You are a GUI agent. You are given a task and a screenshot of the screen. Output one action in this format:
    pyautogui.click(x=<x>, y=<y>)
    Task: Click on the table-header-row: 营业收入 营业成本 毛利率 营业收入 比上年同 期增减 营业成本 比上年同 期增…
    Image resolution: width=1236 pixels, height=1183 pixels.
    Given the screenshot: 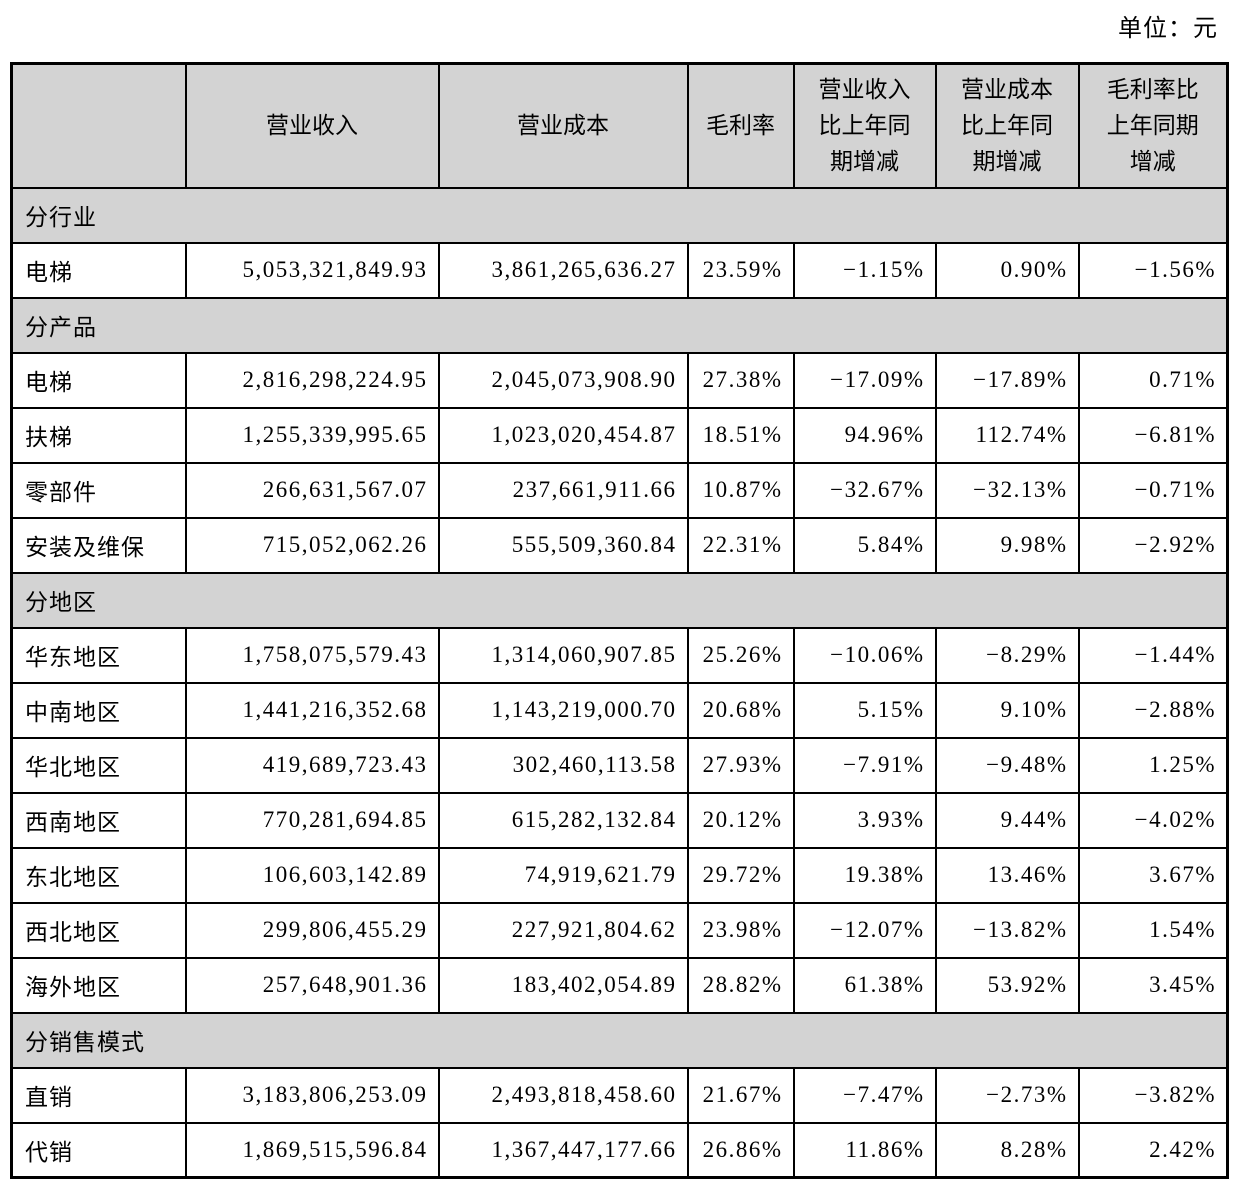 What is the action you would take?
    pyautogui.click(x=619, y=125)
    